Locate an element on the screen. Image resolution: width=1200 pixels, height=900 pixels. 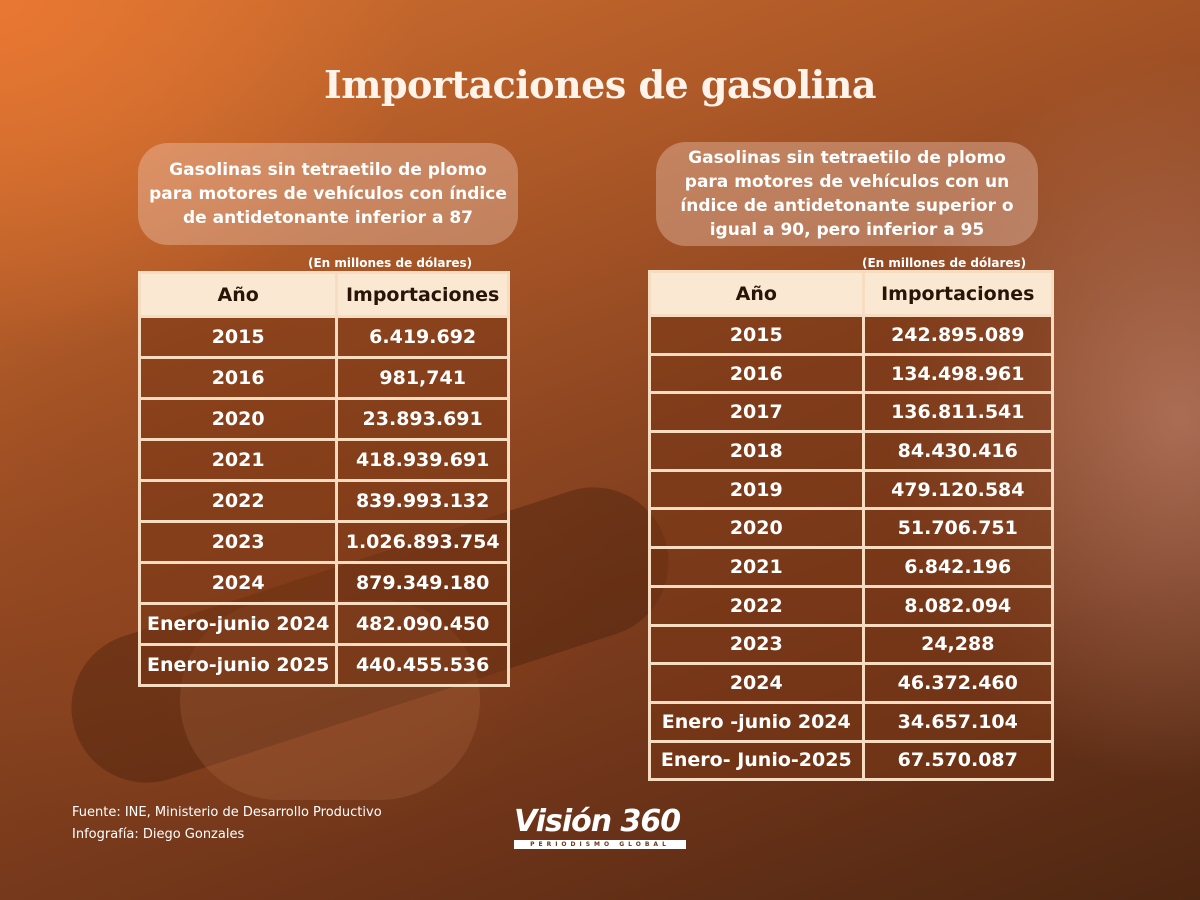
imports-cell: 46.372.460 is located at coordinates (958, 683).